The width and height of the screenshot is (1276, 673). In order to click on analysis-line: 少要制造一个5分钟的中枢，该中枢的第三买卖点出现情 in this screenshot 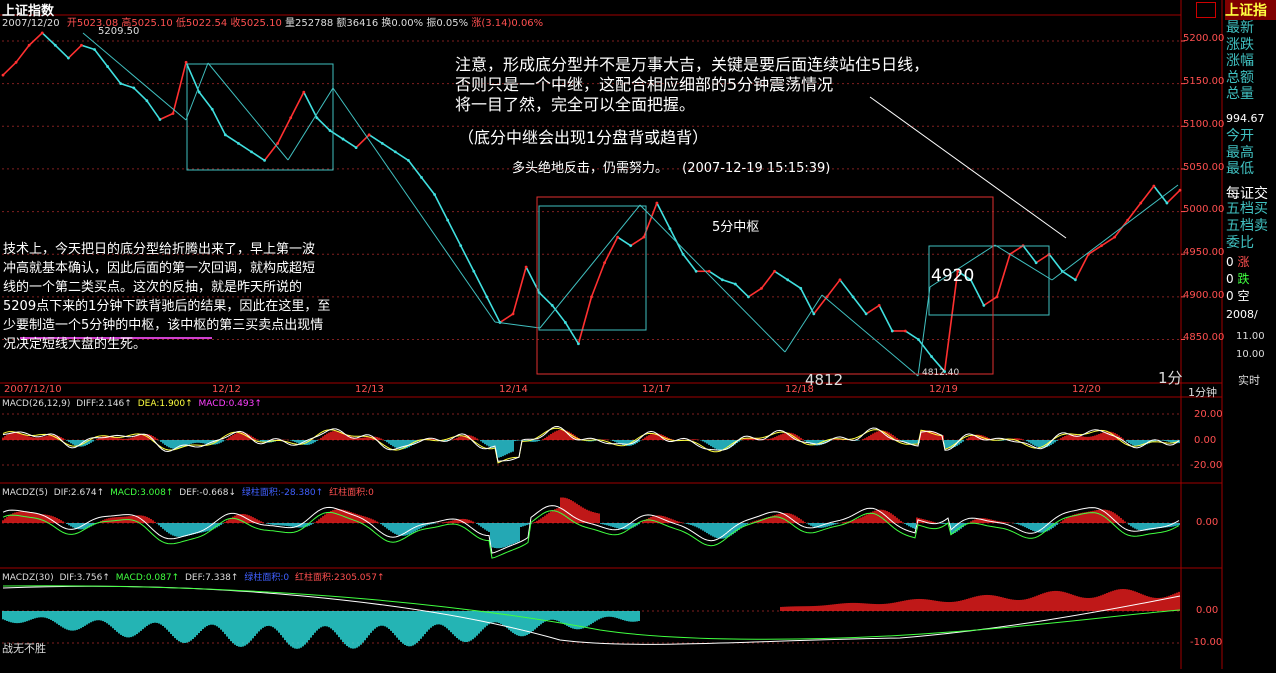, I will do `click(163, 325)`.